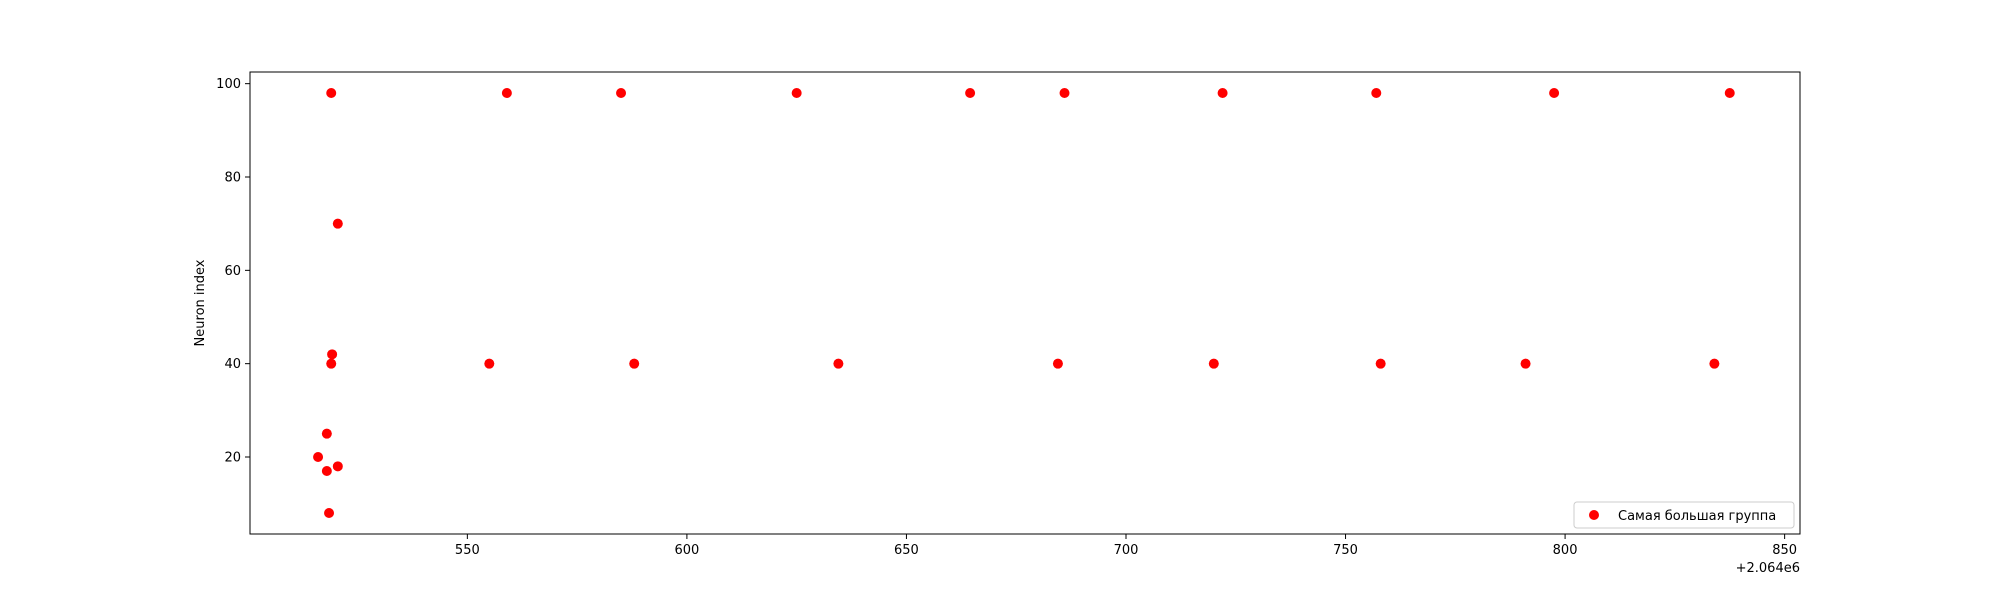 This screenshot has height=604, width=2000. I want to click on y-tick-label: 60, so click(232, 271).